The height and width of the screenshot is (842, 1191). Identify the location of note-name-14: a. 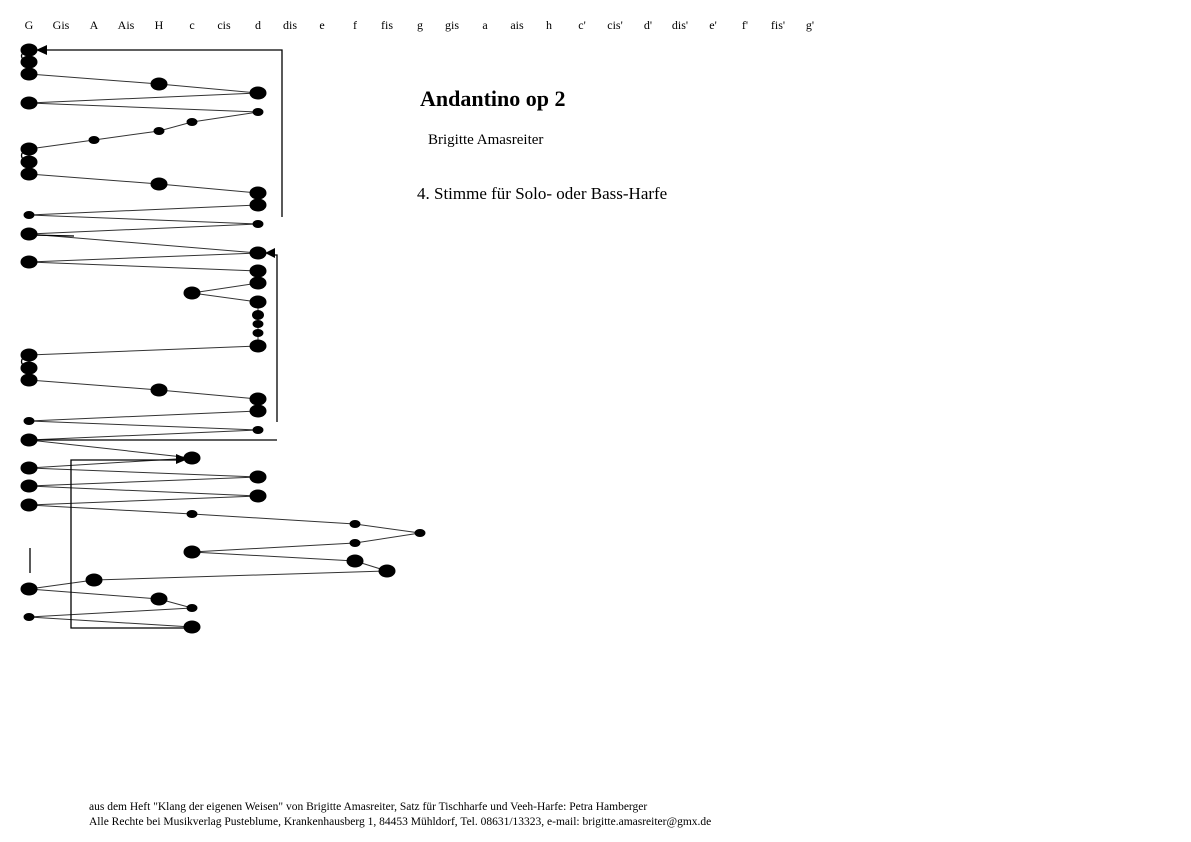
(485, 25).